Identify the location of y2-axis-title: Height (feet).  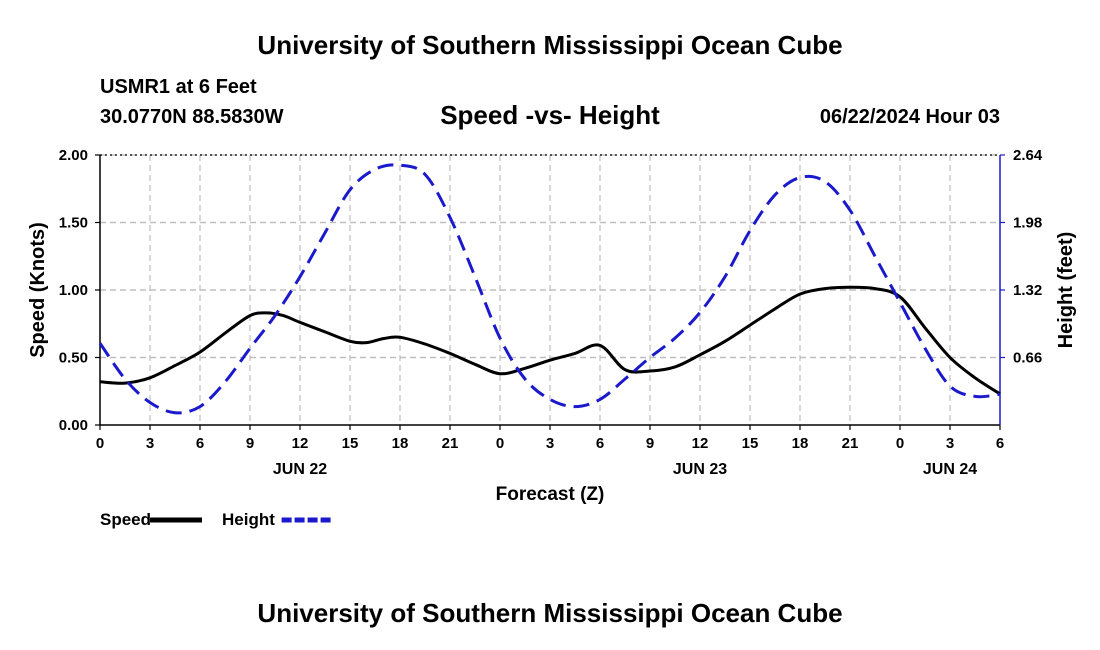
(1066, 290).